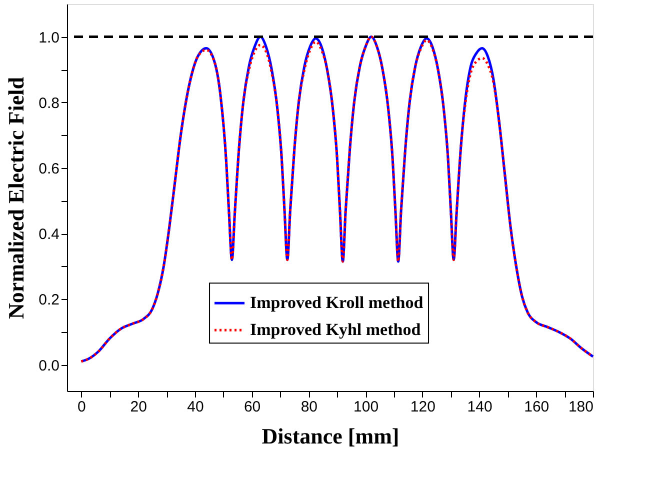  Describe the element at coordinates (82, 407) in the screenshot. I see `x-tick-label: 0` at that location.